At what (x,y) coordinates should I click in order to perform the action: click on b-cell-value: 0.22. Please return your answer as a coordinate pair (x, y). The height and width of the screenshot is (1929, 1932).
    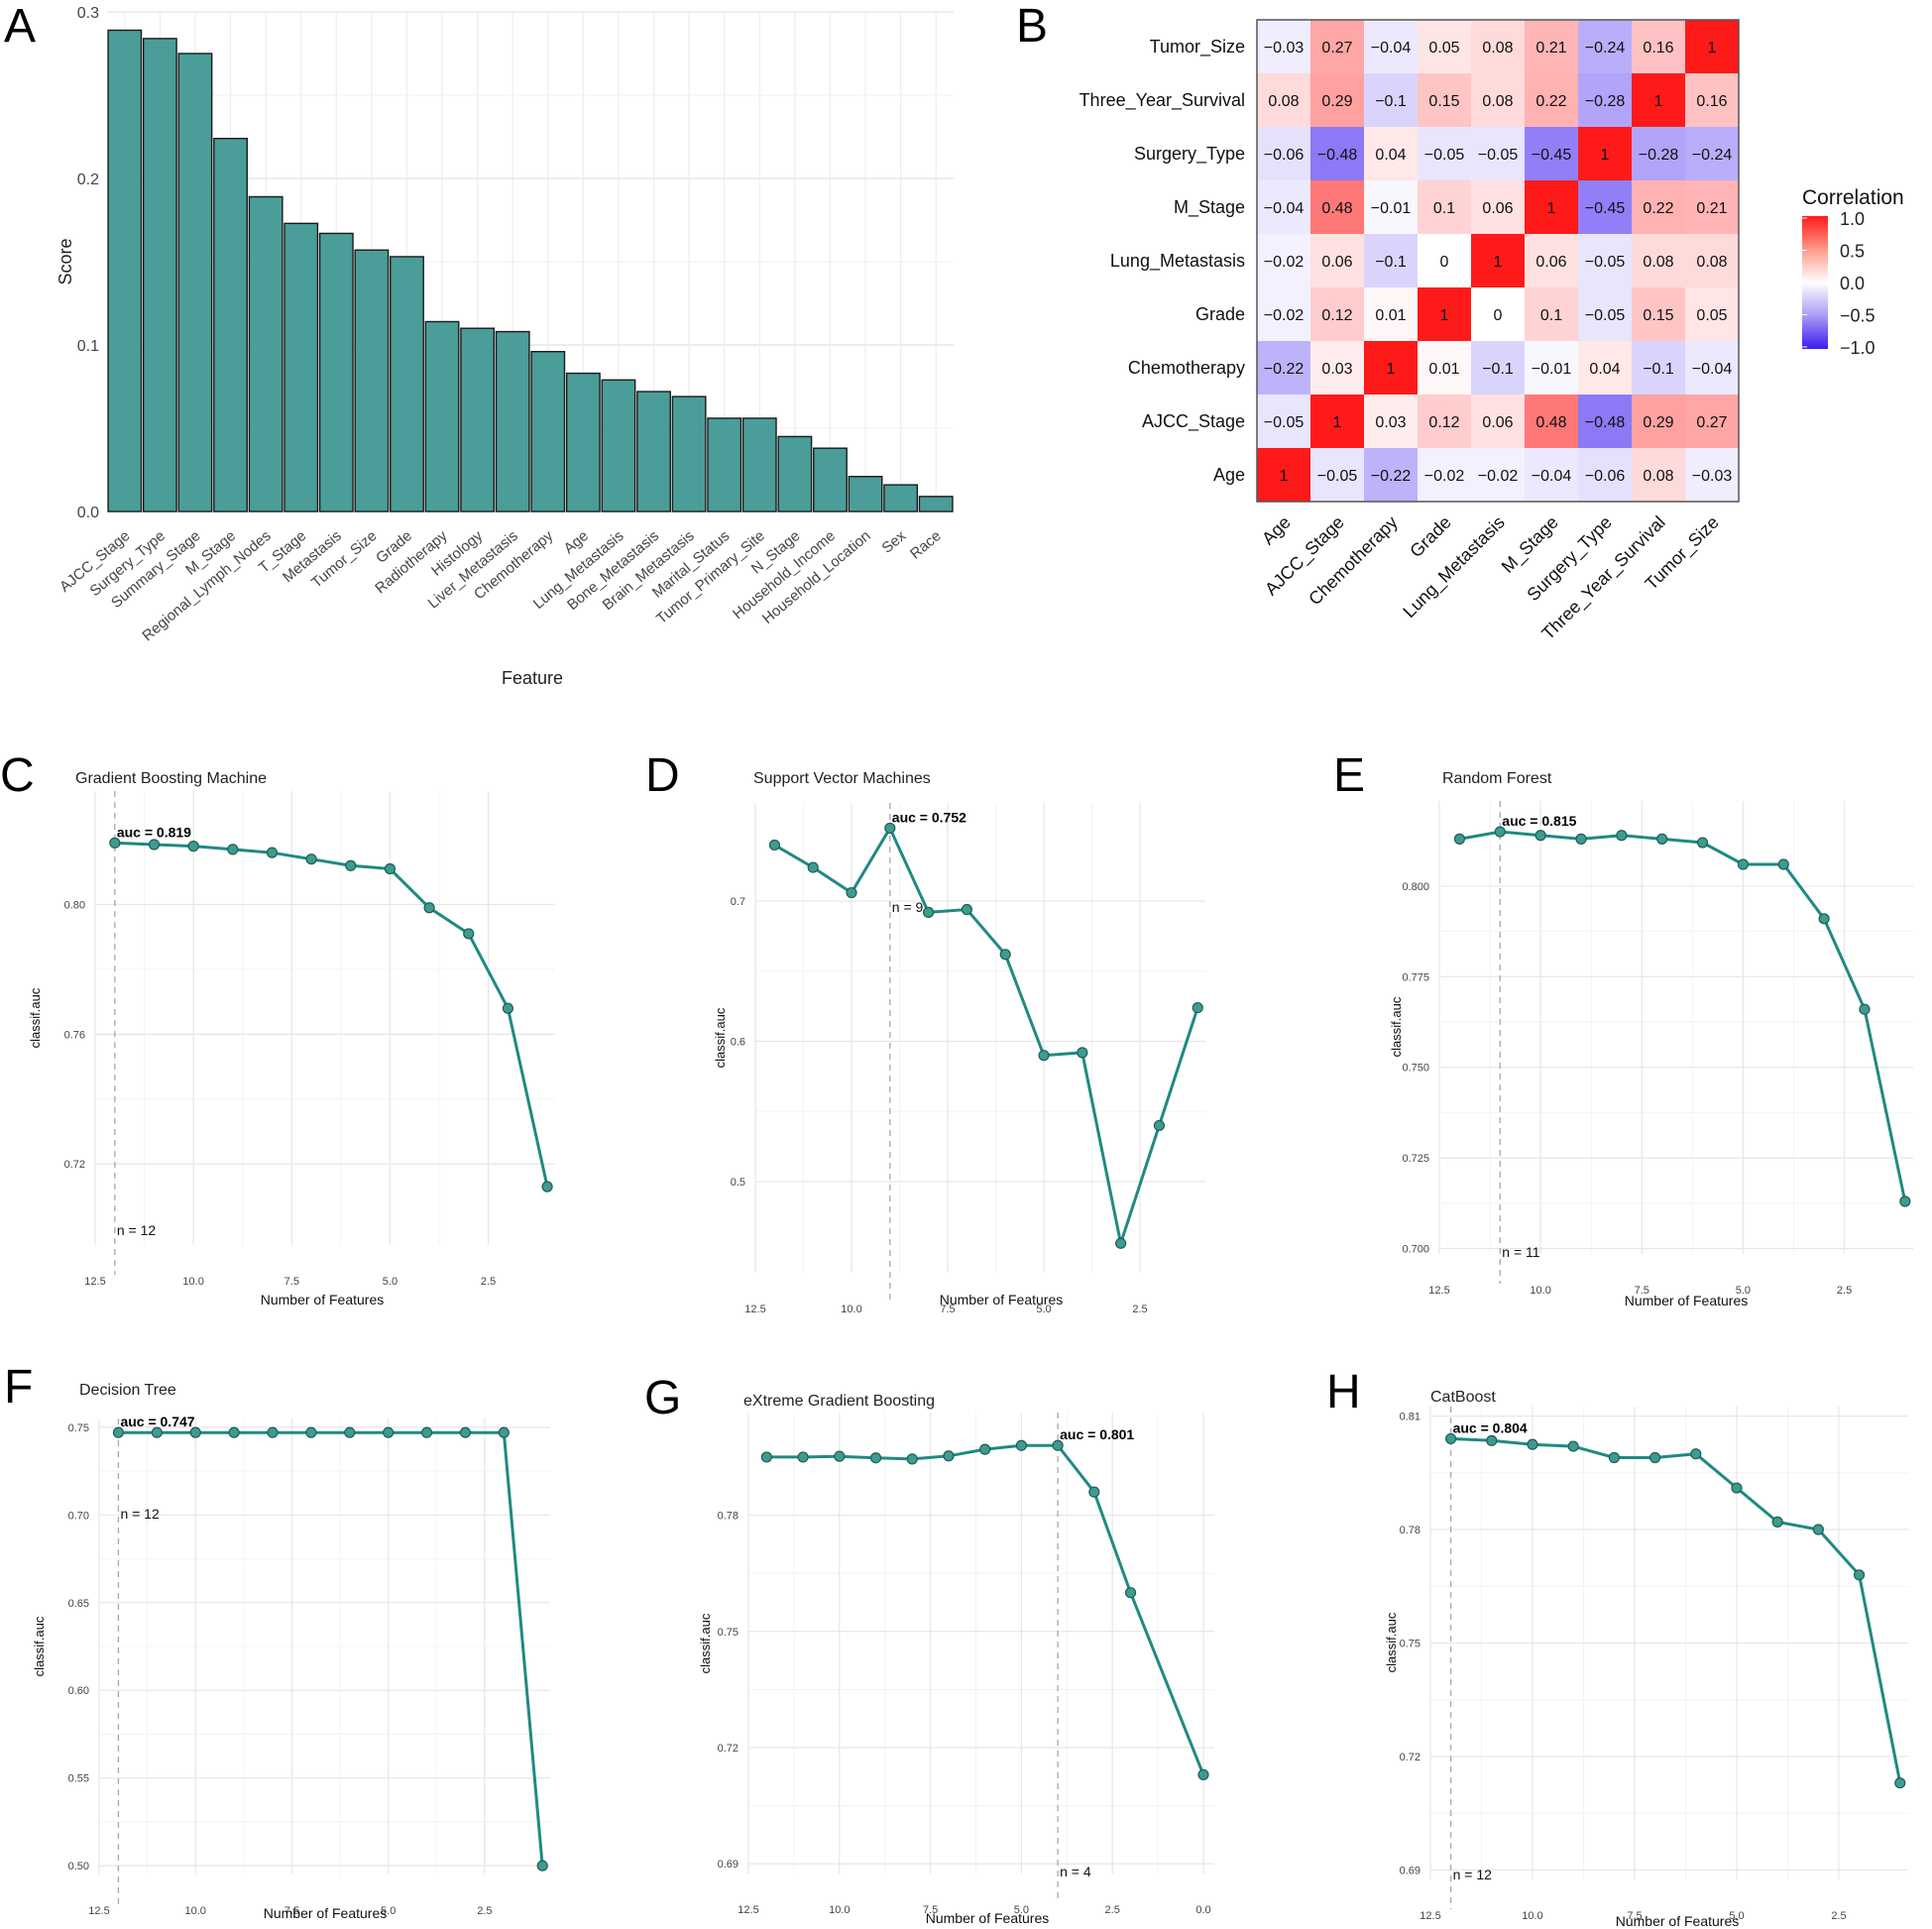
    Looking at the image, I should click on (1658, 208).